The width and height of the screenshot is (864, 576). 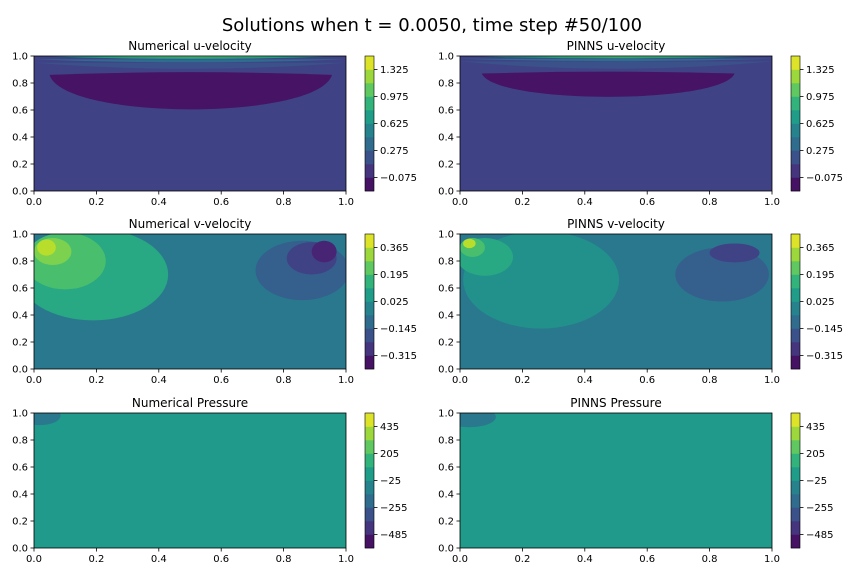 I want to click on colorbar-tick-label: −485, so click(x=393, y=535).